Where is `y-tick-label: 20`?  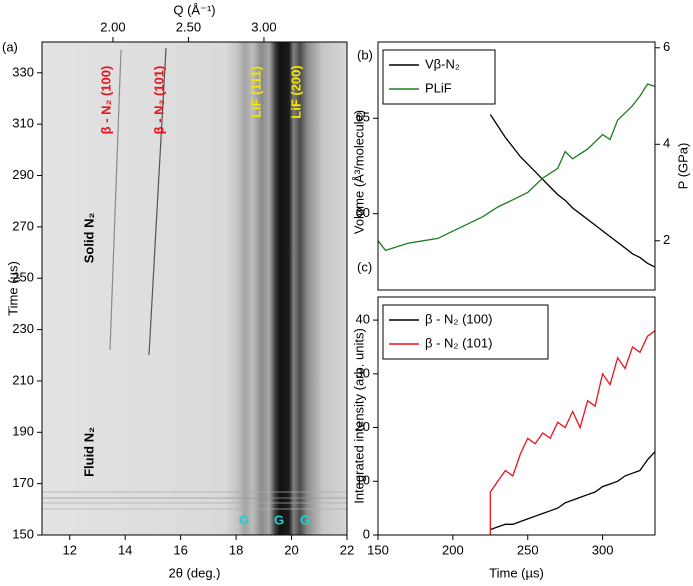
y-tick-label: 20 is located at coordinates (363, 426).